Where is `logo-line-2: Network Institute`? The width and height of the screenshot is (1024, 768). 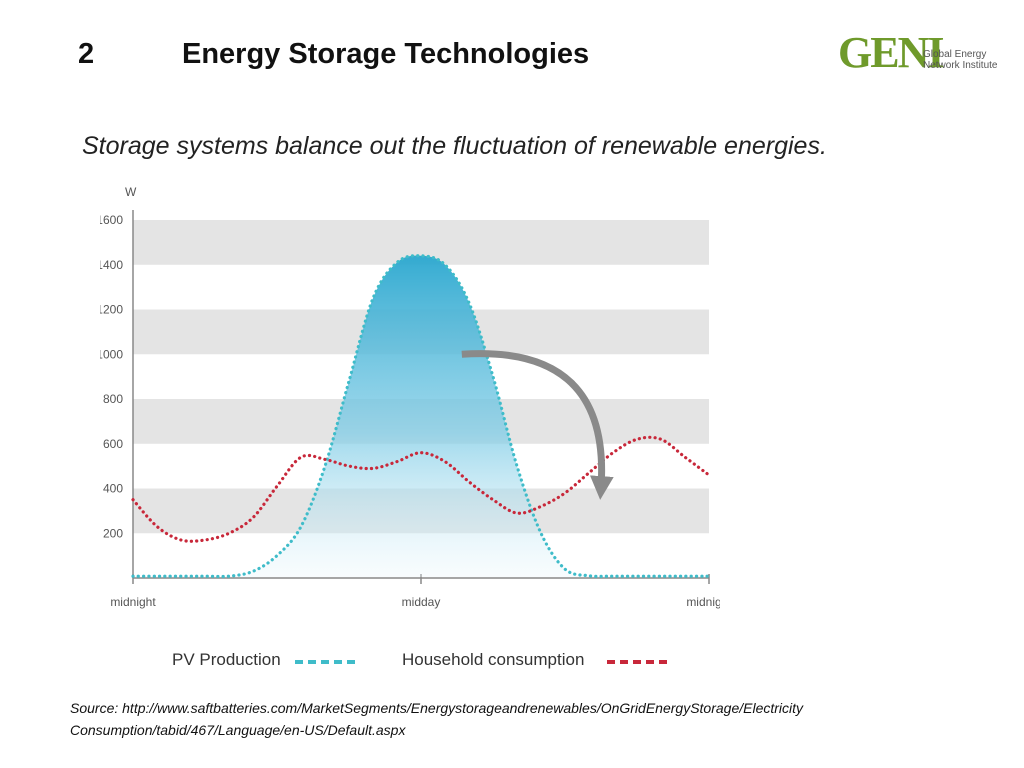
logo-line-2: Network Institute is located at coordinates (960, 65).